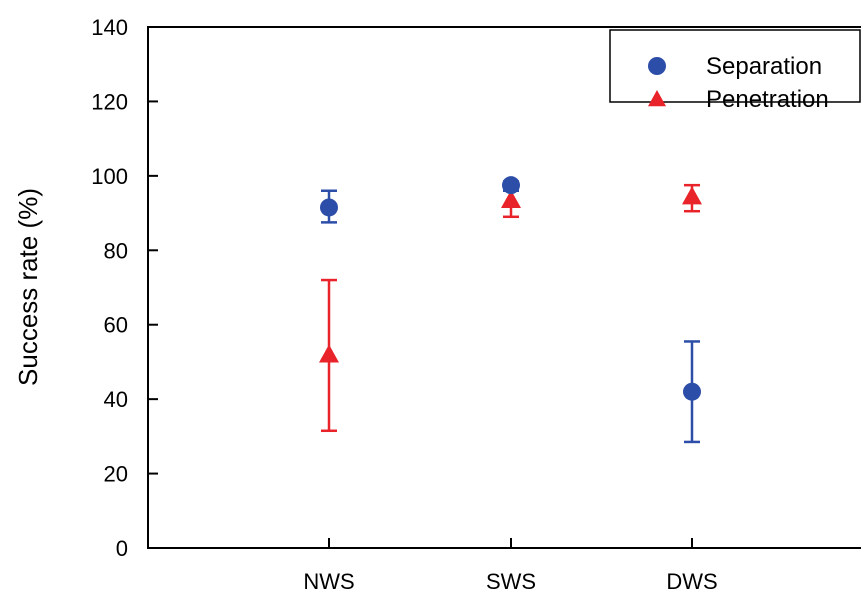 Image resolution: width=861 pixels, height=598 pixels. I want to click on legend-marker-penetration, so click(657, 98).